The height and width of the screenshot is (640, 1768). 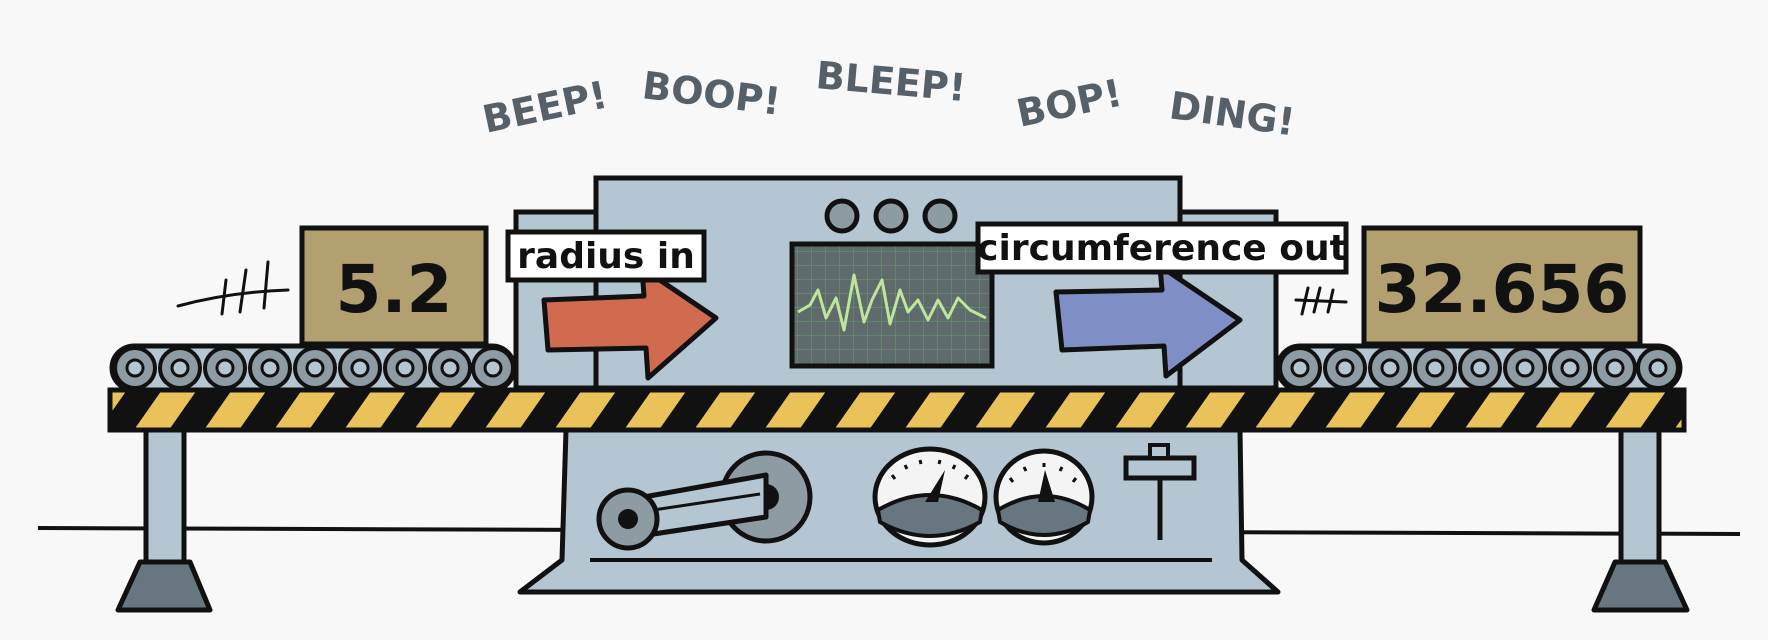 I want to click on input-value: 5.2, so click(x=394, y=289).